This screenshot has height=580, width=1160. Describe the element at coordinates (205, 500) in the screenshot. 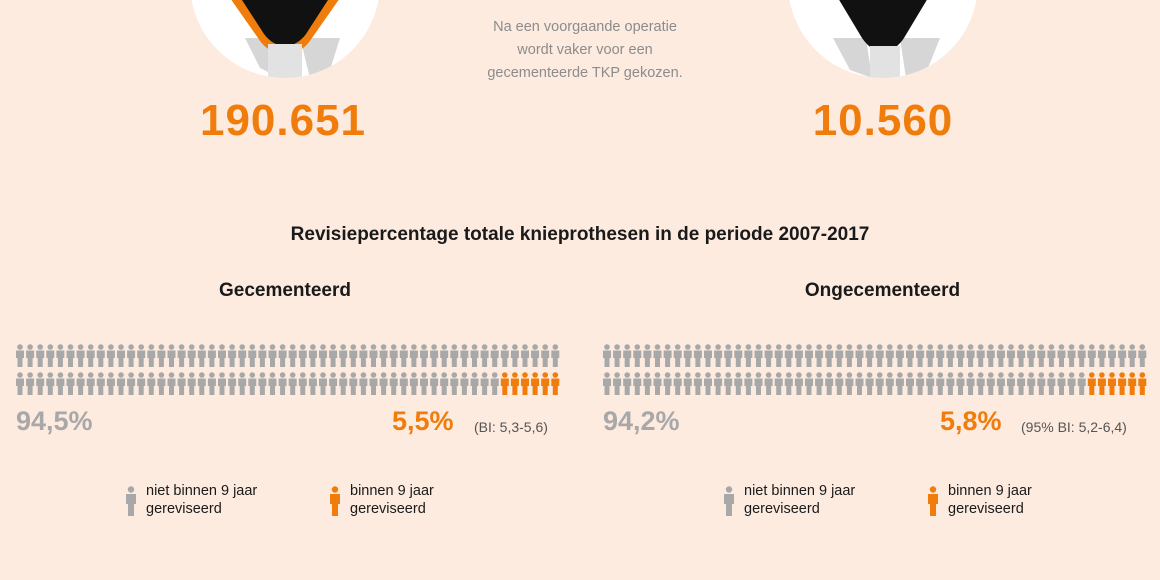

I see `legend-not-revised-cemented: niet binnen 9 jaar gereviseerd` at that location.